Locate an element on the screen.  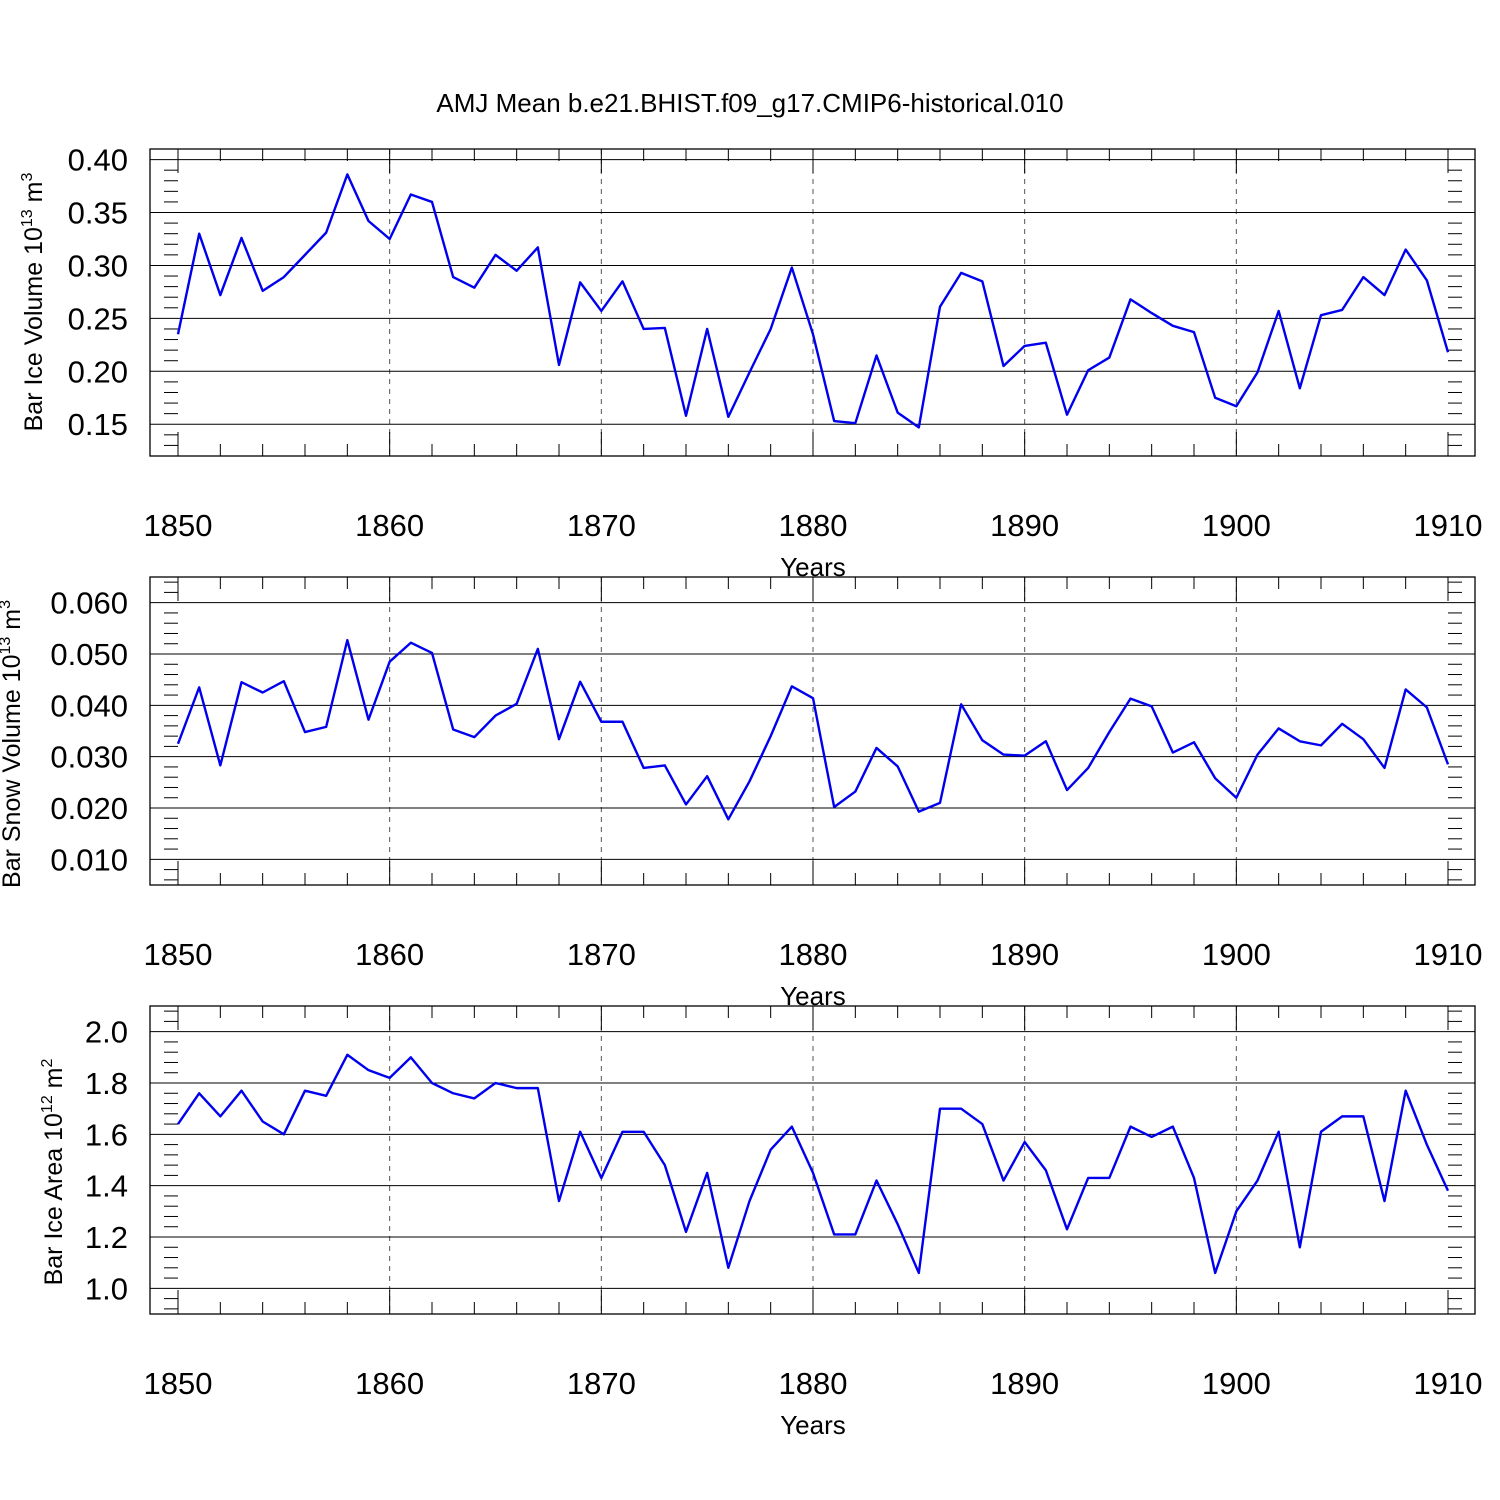
y-axis-label: Bar Snow Volume 1013 m3 is located at coordinates (13, 744).